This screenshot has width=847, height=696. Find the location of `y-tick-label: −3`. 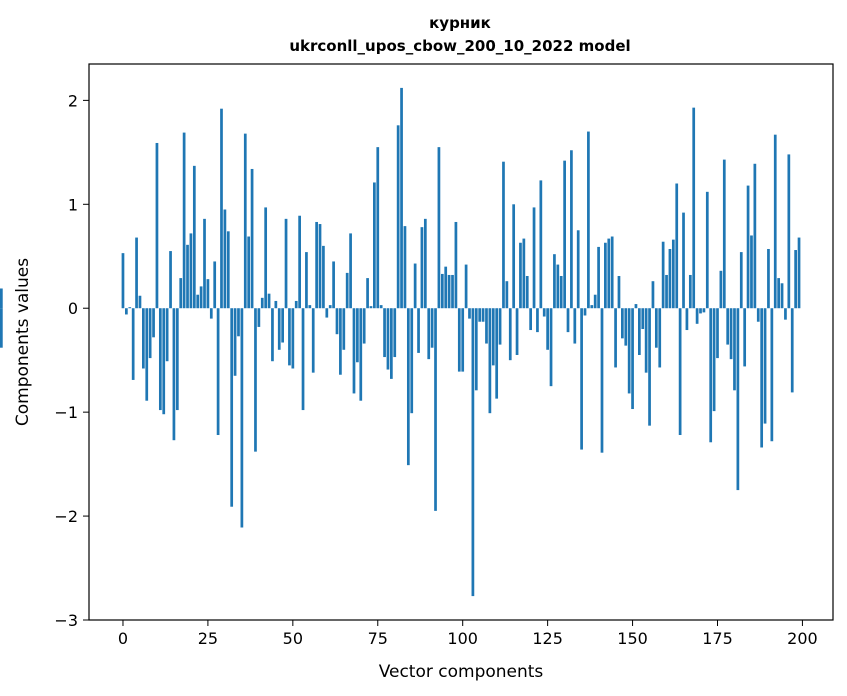

y-tick-label: −3 is located at coordinates (66, 620).